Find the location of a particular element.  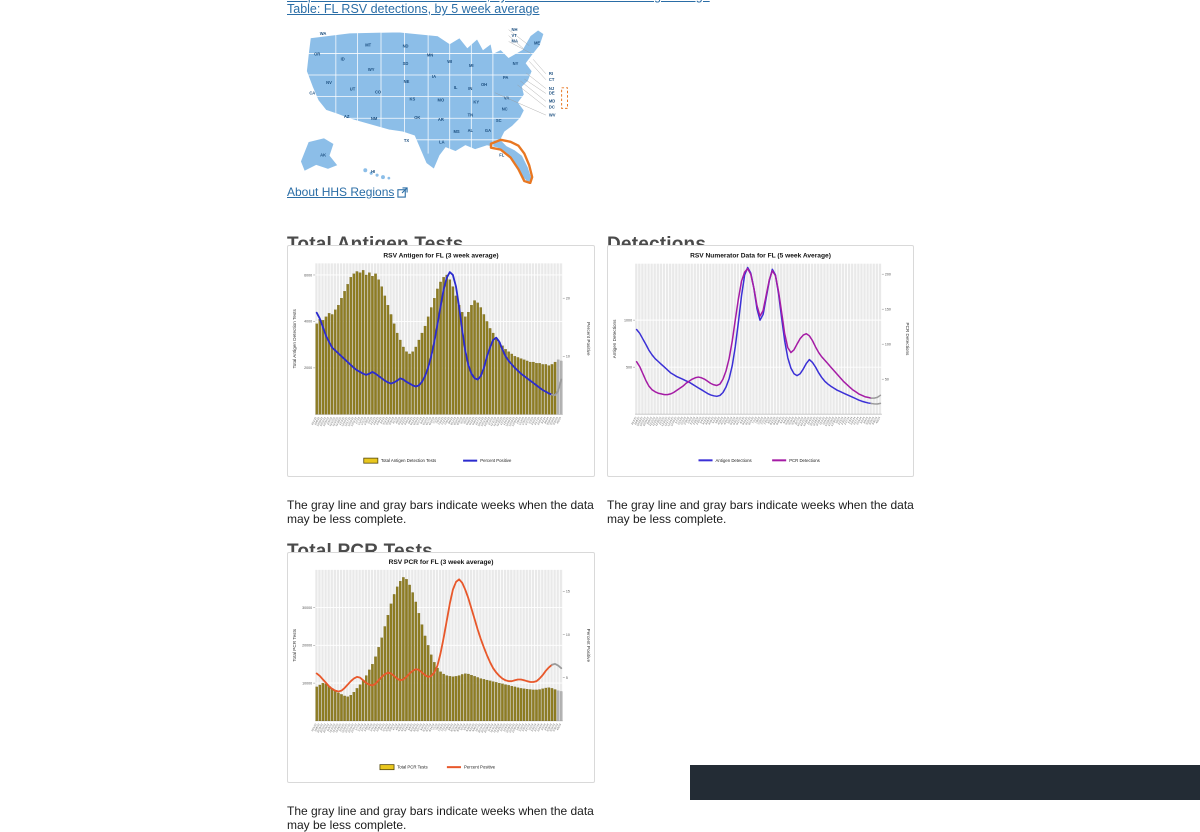

state-label-KY: KY is located at coordinates (476, 102).